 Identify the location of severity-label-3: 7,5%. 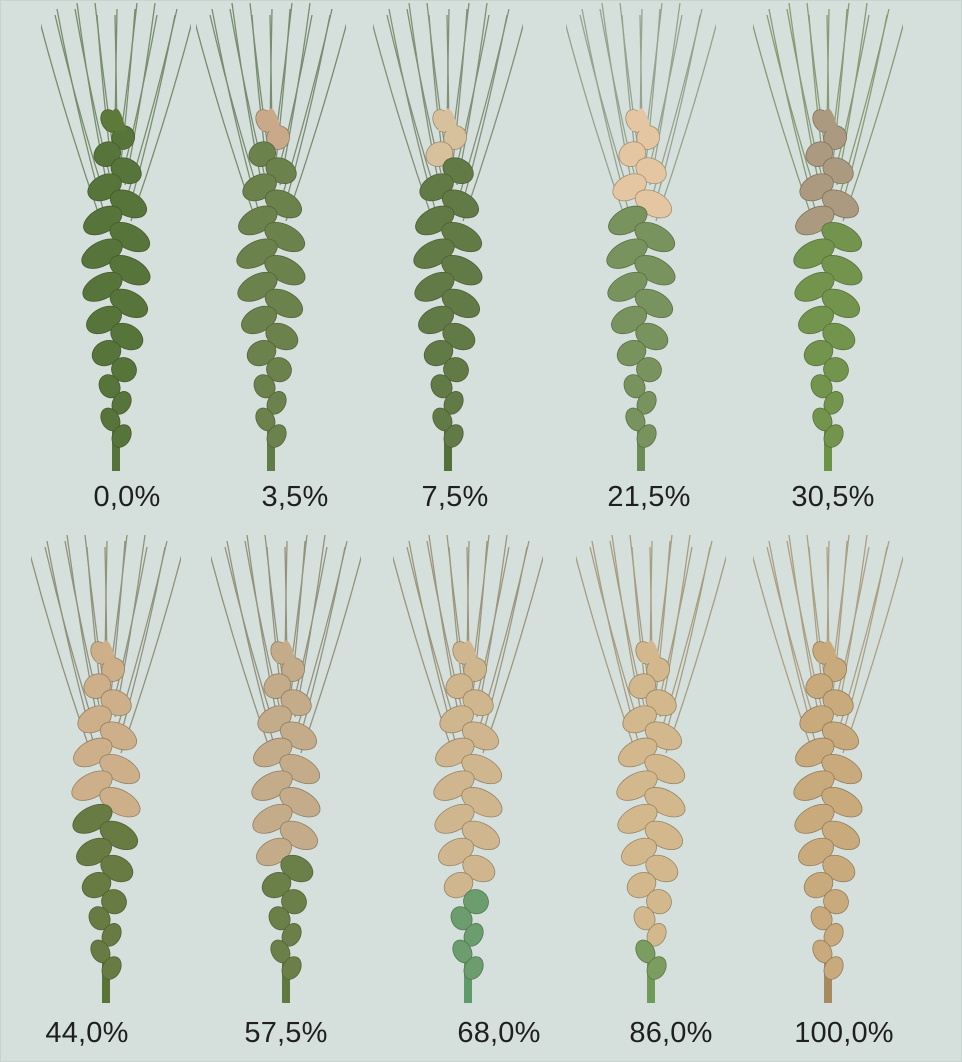
(455, 497).